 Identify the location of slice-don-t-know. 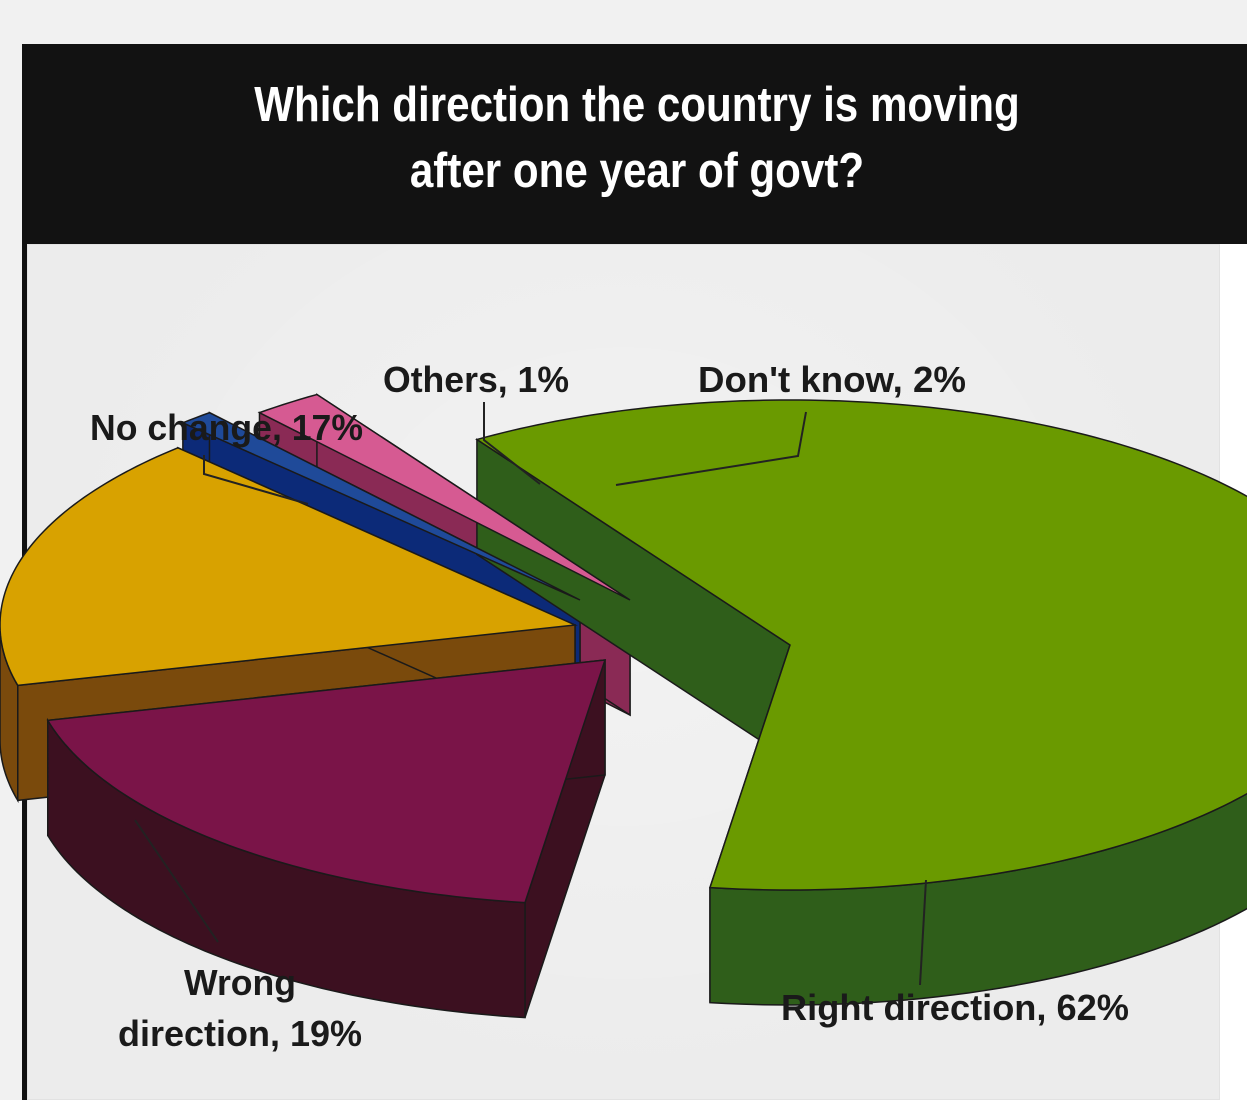
(444, 497).